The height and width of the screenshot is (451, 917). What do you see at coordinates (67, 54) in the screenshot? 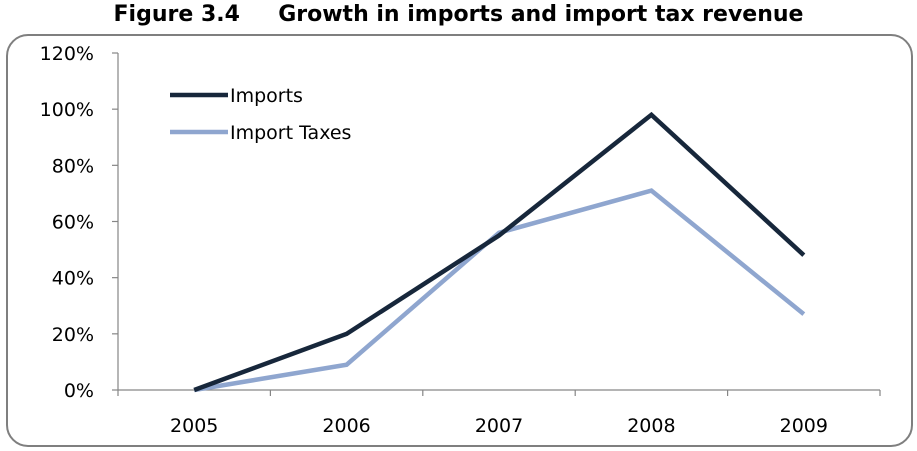
I see `y-tick-label: 120%` at bounding box center [67, 54].